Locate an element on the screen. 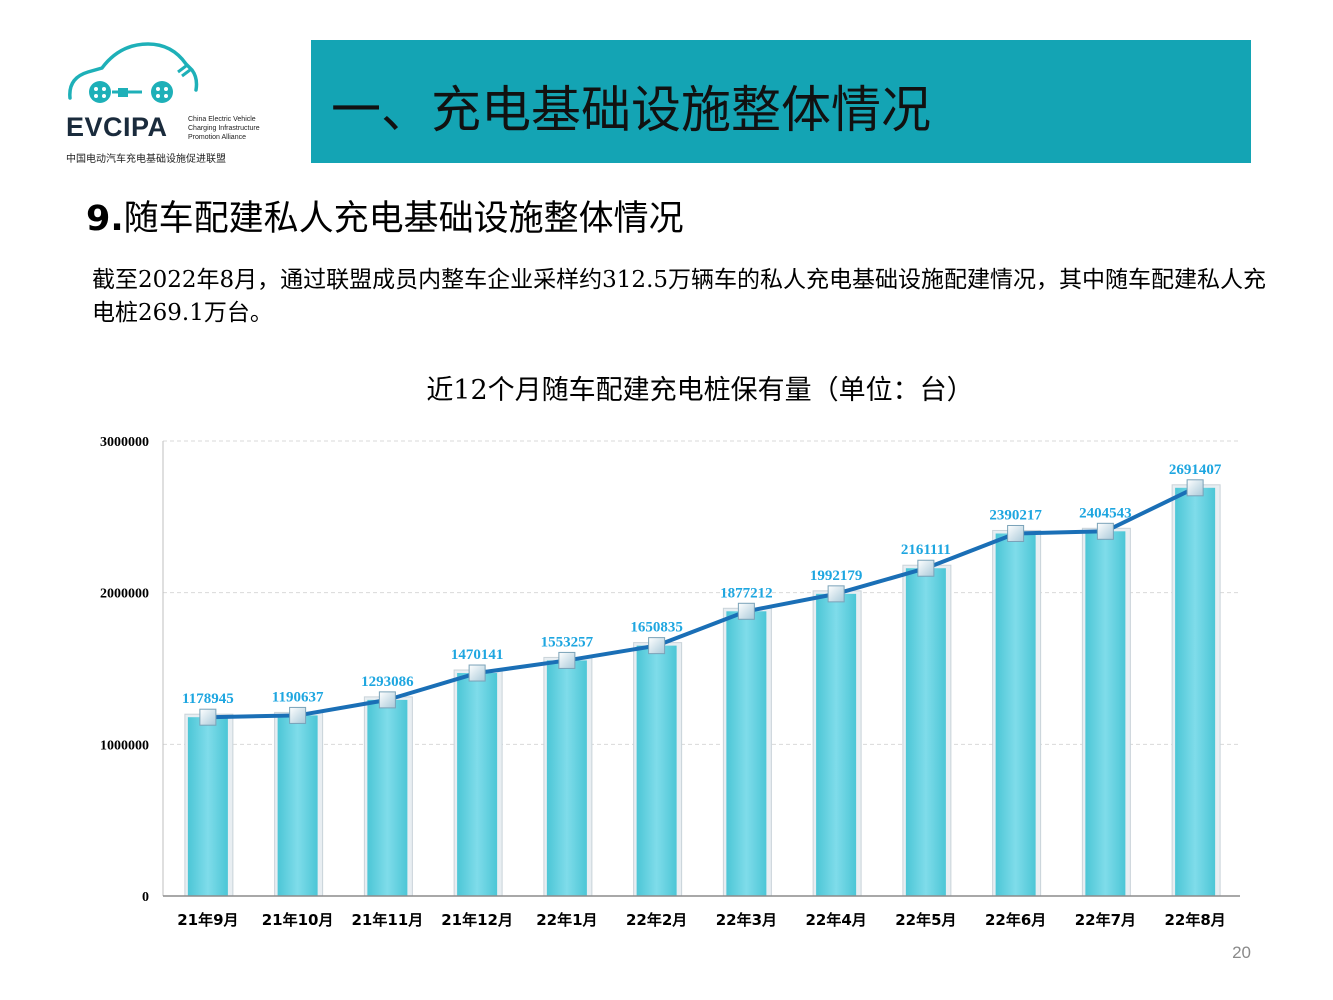 This screenshot has width=1333, height=1000. x-tick-label: 22年3月 is located at coordinates (746, 920).